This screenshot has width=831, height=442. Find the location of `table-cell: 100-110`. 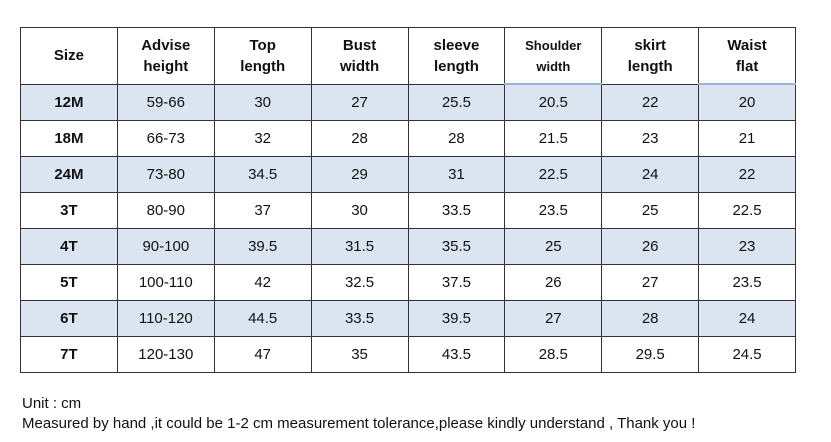

table-cell: 100-110 is located at coordinates (165, 282).